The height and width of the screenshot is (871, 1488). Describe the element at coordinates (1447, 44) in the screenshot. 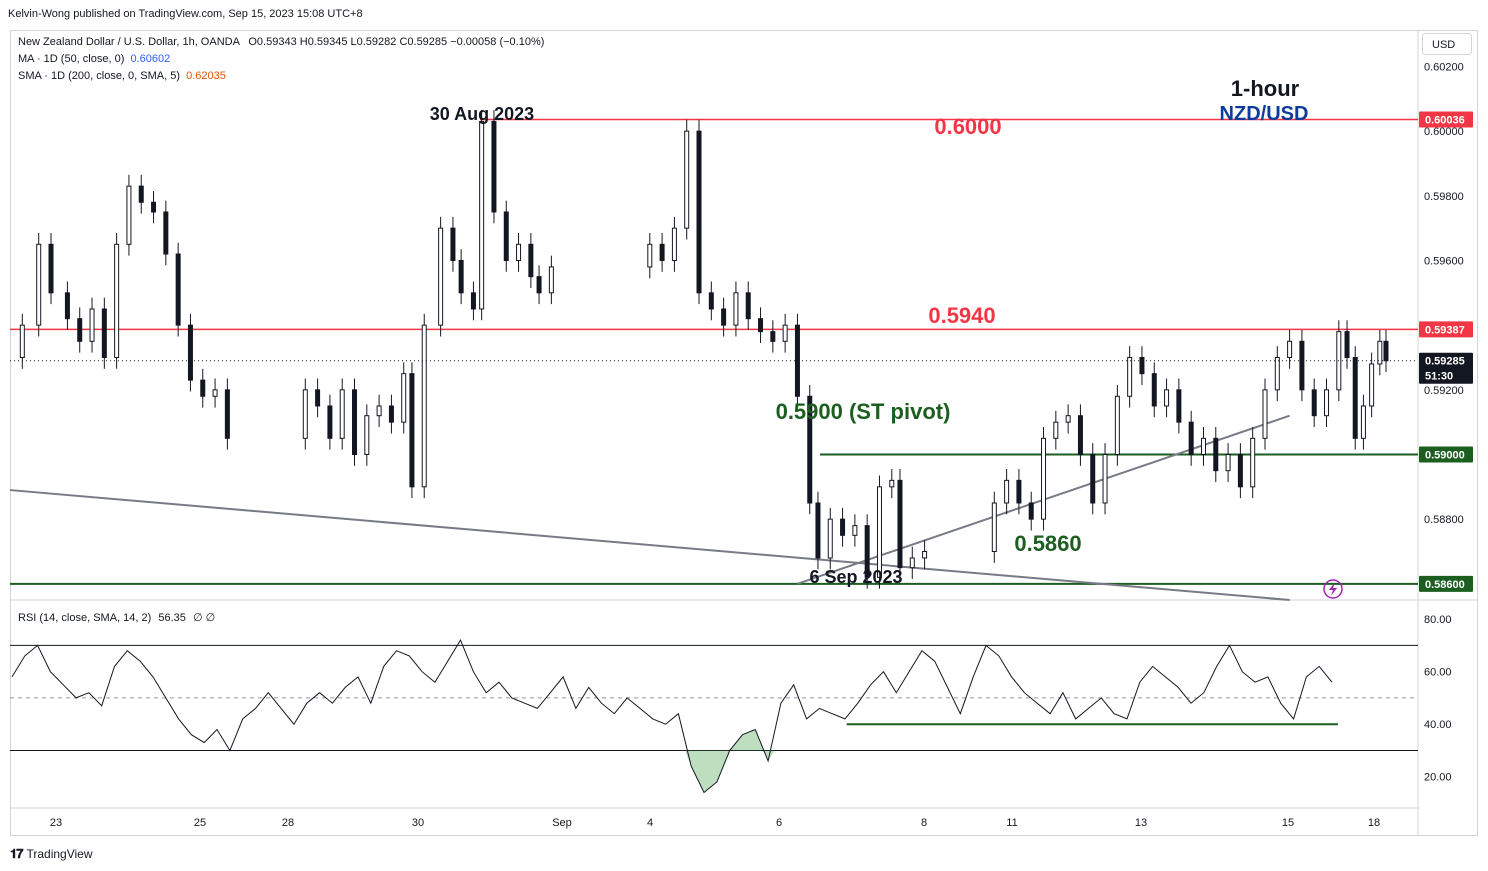

I see `currency-button: USD` at that location.